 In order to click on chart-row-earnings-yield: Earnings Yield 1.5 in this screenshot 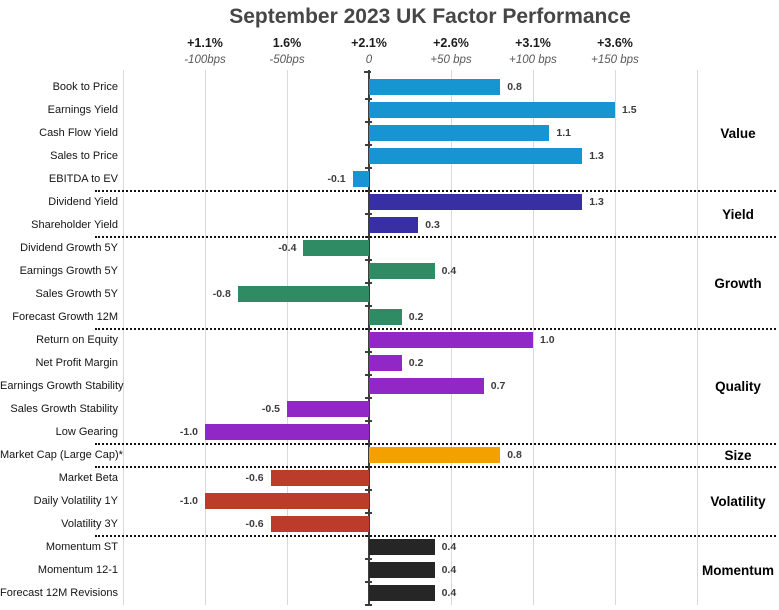, I will do `click(389, 111)`.